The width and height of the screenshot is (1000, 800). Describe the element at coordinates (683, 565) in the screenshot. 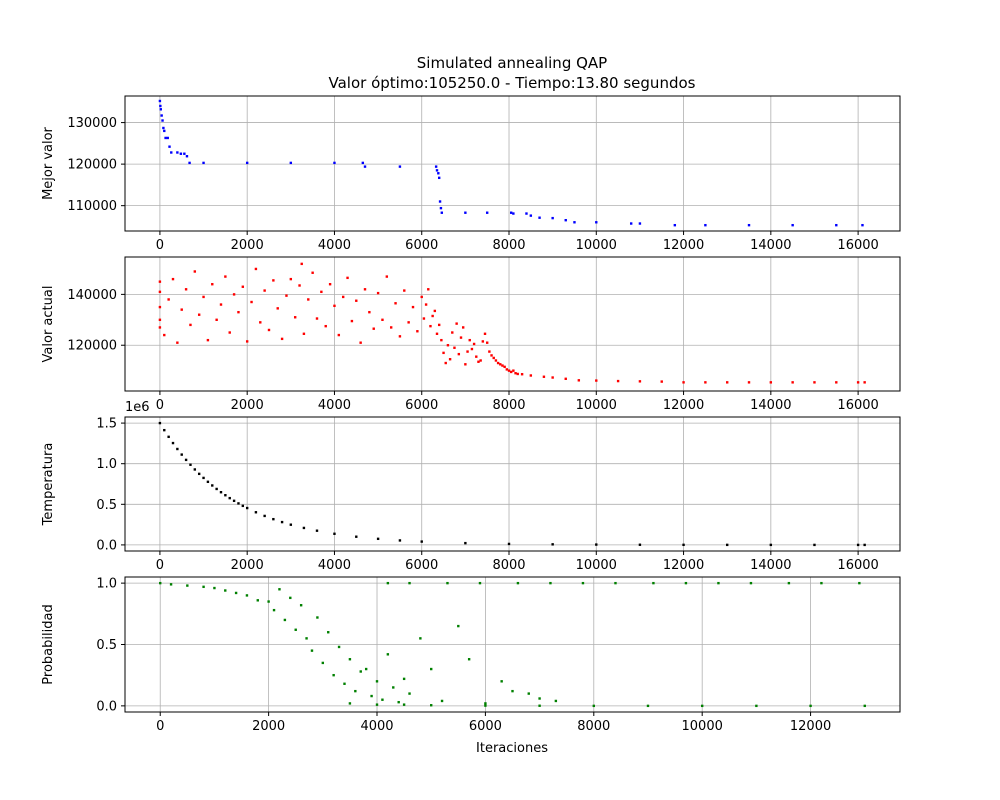

I see `x-tick-label: 12000` at that location.